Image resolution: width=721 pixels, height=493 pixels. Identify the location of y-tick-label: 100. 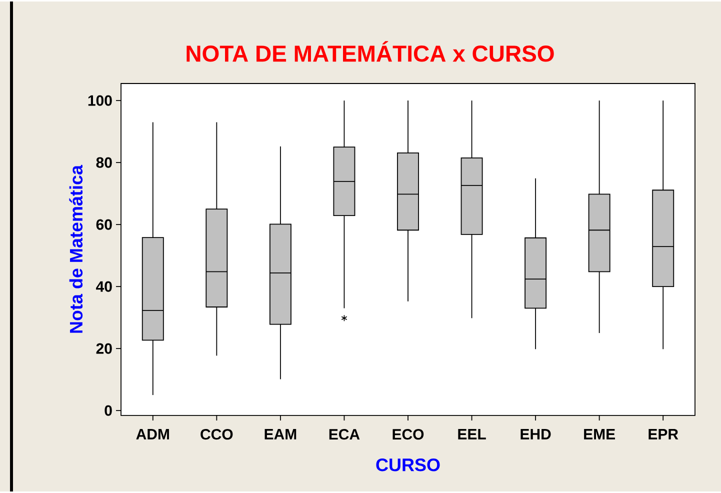
(100, 100).